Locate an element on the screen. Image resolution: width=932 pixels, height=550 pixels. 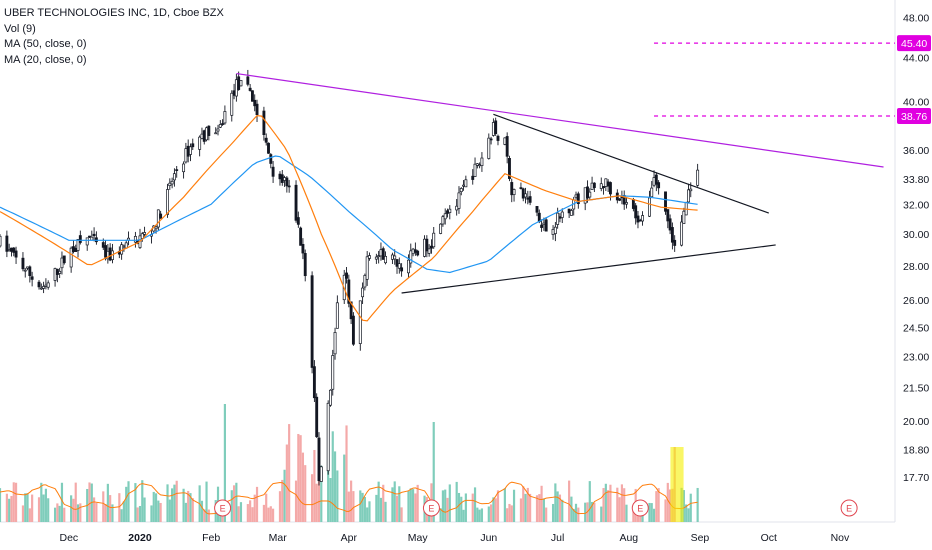
price-tick-label: 17.70 is located at coordinates (916, 478).